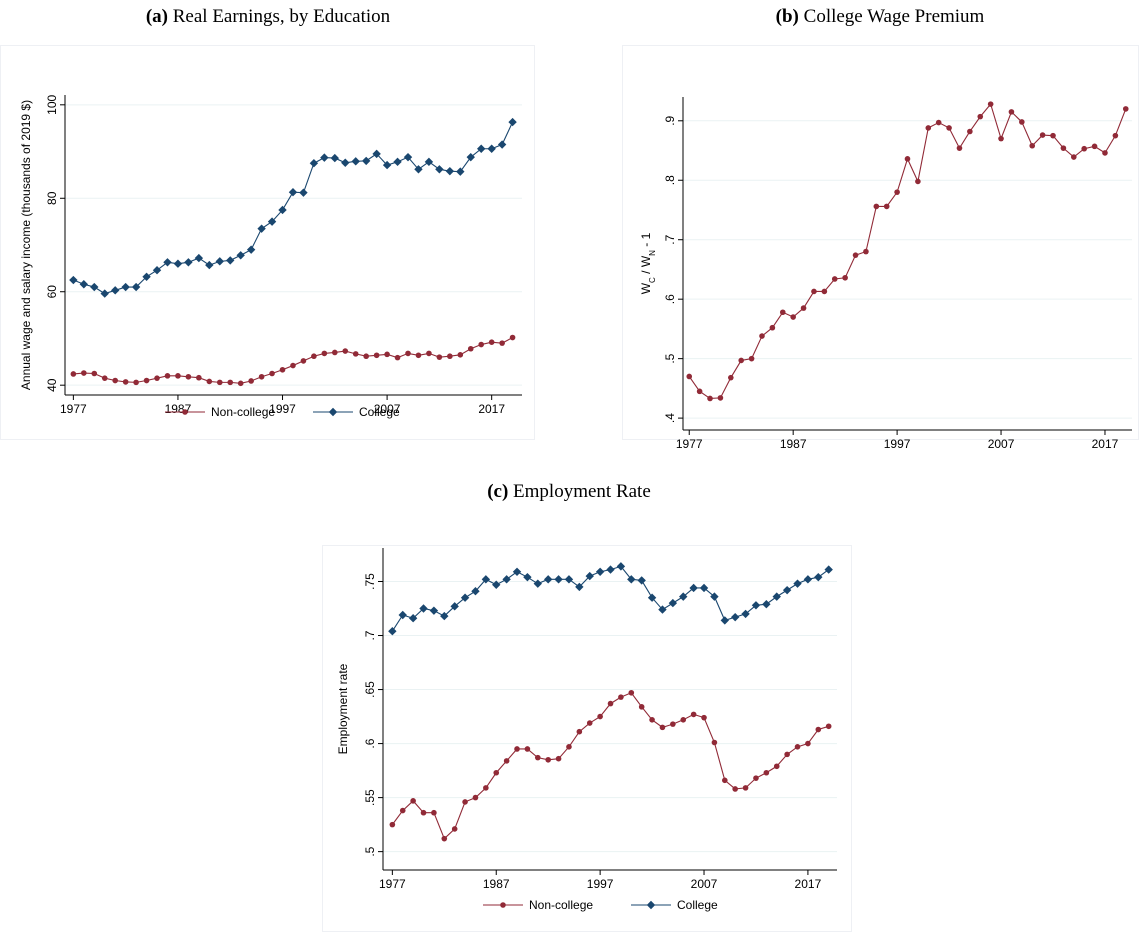  What do you see at coordinates (491, 409) in the screenshot?
I see `x-tick-label: 2017` at bounding box center [491, 409].